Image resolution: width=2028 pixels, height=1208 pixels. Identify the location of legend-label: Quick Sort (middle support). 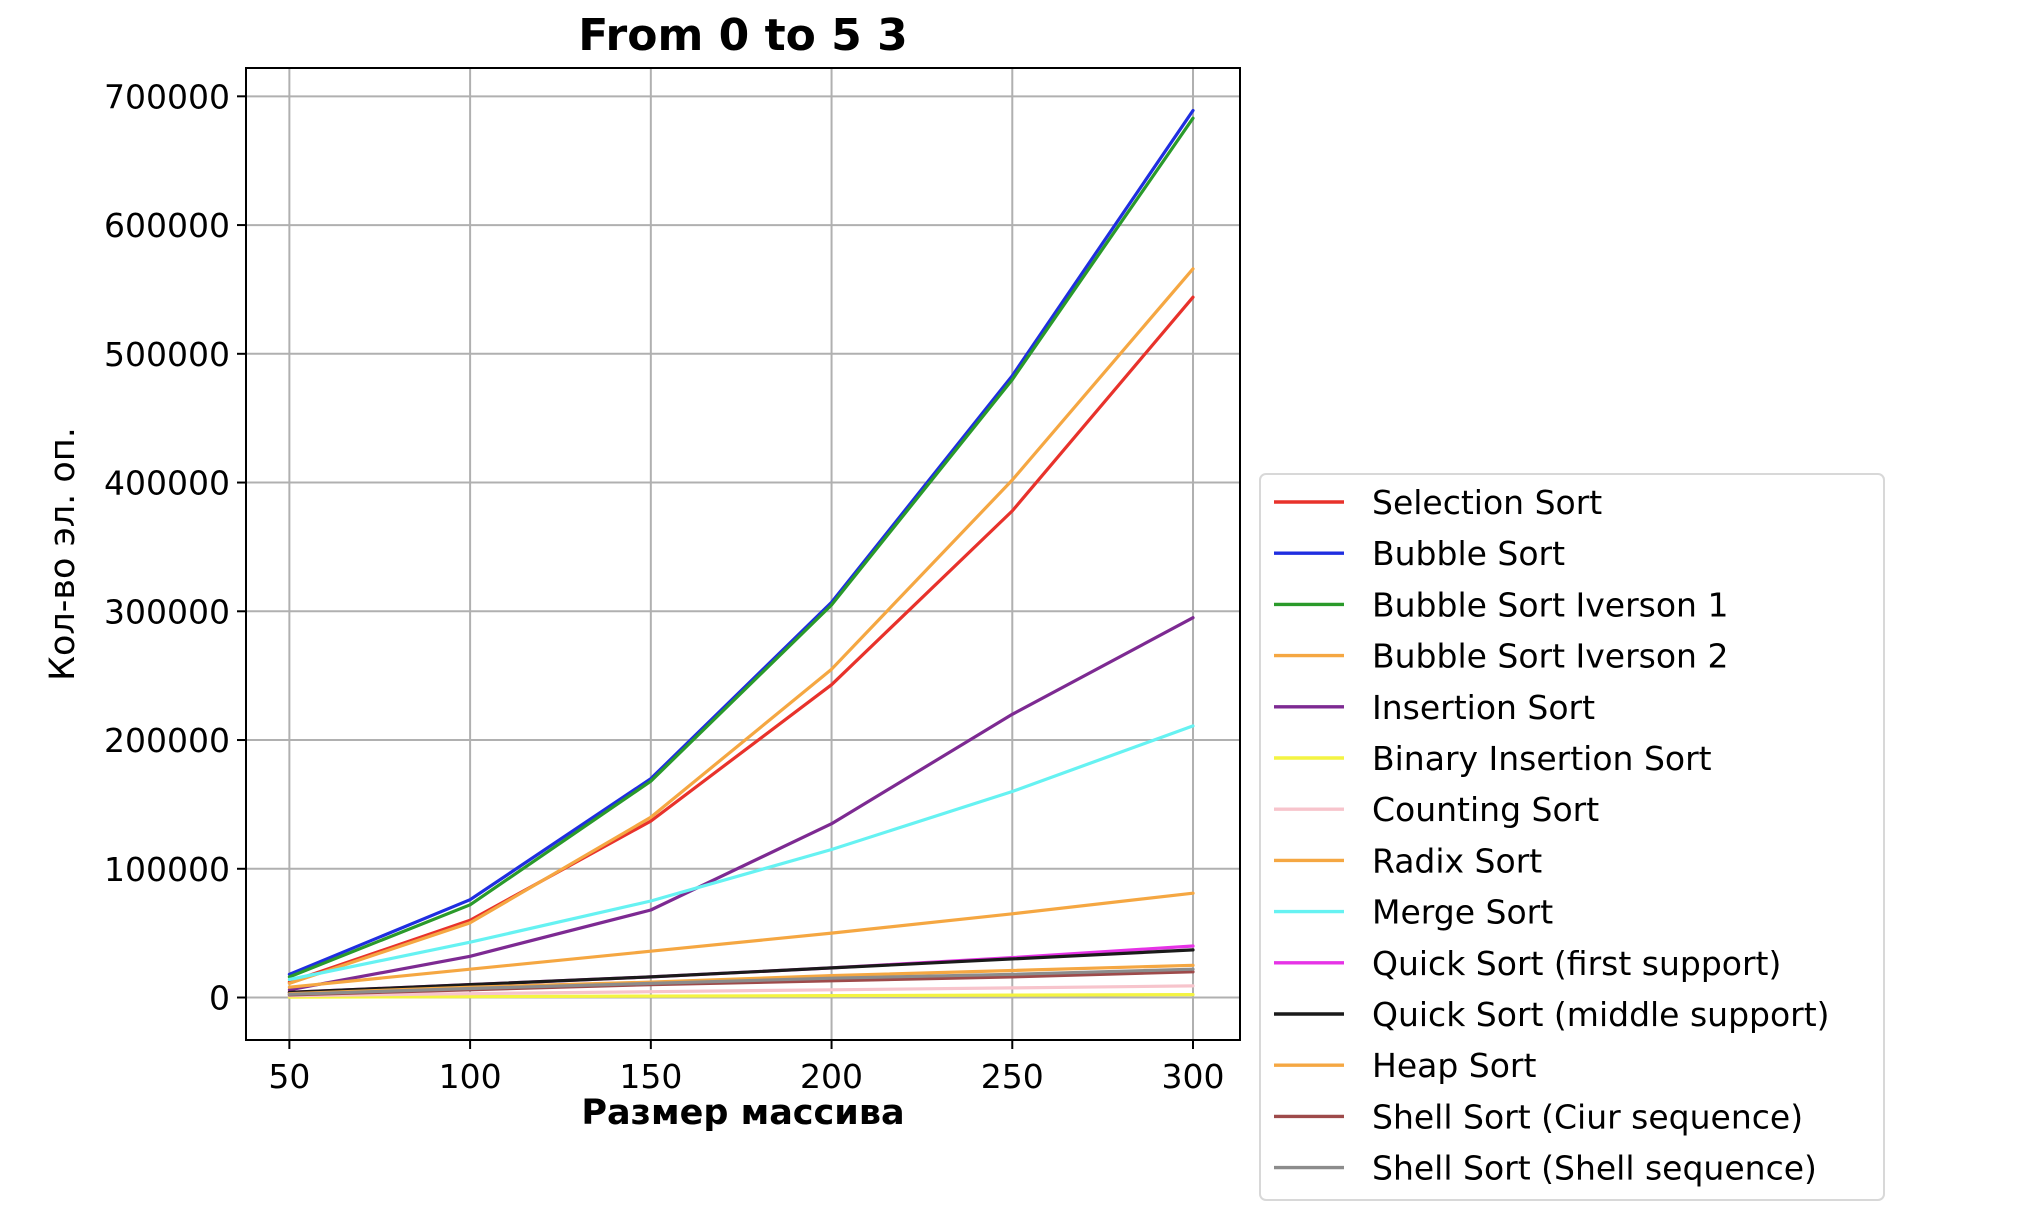
(1601, 1014).